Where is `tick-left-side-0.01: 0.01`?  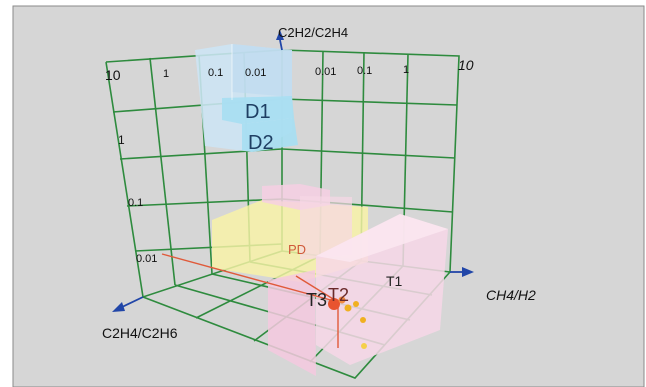
tick-left-side-0.01: 0.01 is located at coordinates (146, 259).